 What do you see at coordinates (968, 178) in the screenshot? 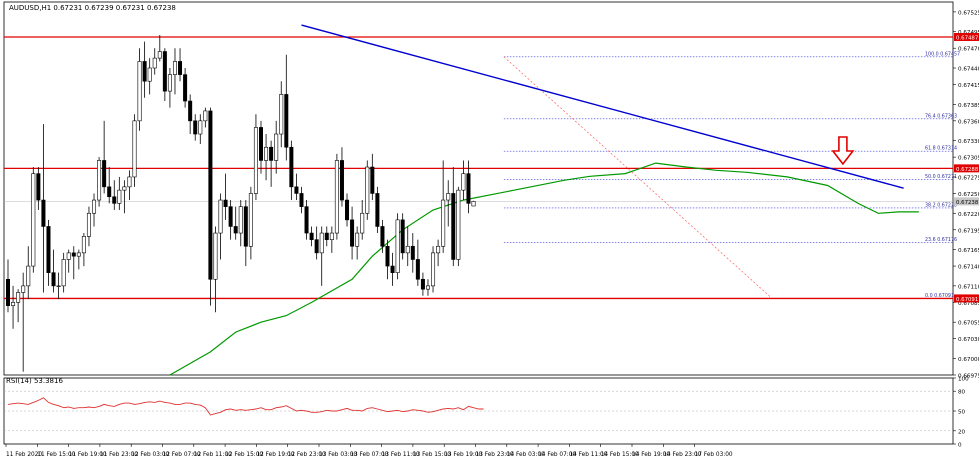
I see `price-tick-label: 0.67275` at bounding box center [968, 178].